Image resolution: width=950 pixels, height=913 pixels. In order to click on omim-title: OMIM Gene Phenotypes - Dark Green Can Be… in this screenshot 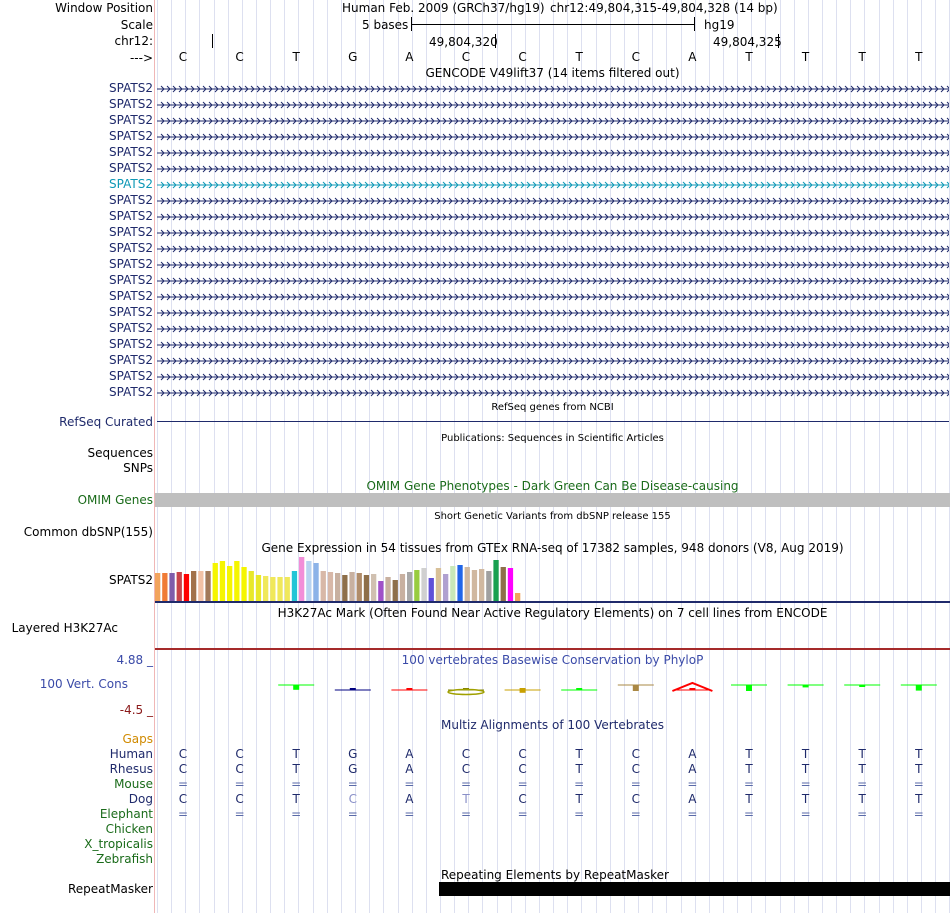, I will do `click(552, 486)`.